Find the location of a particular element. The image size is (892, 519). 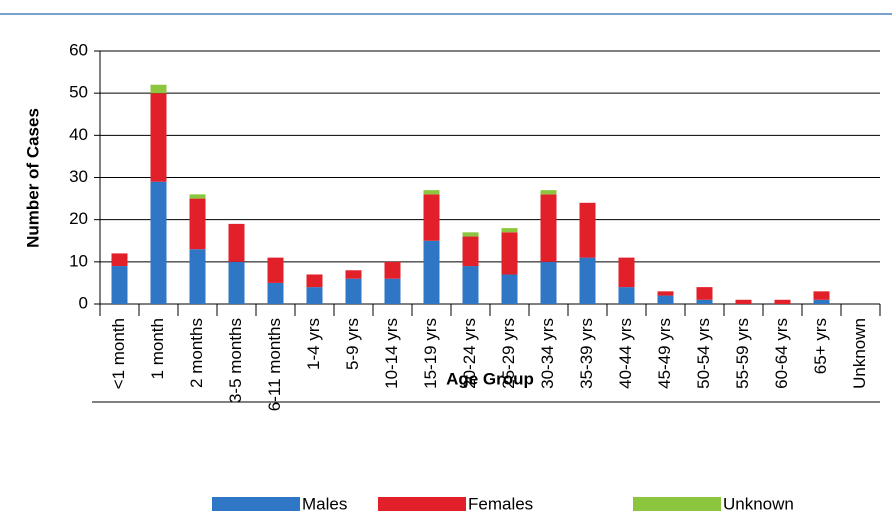

x-tick-label: 45-49 yrs is located at coordinates (664, 353).